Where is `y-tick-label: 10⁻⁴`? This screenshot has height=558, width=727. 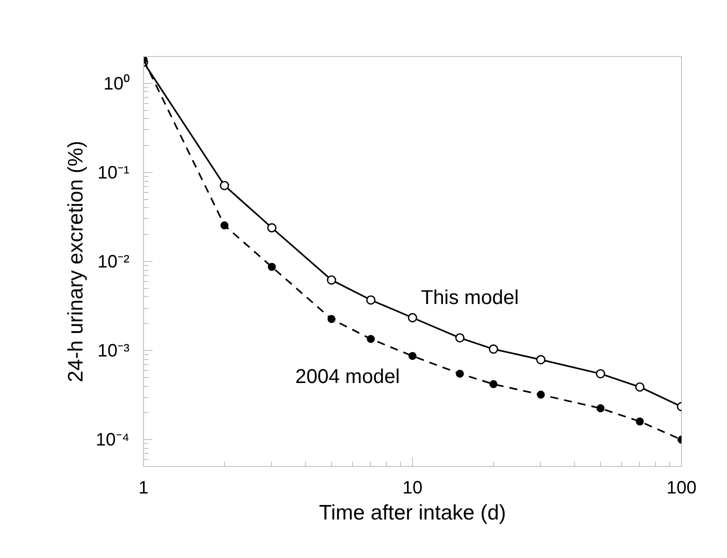 y-tick-label: 10⁻⁴ is located at coordinates (113, 440).